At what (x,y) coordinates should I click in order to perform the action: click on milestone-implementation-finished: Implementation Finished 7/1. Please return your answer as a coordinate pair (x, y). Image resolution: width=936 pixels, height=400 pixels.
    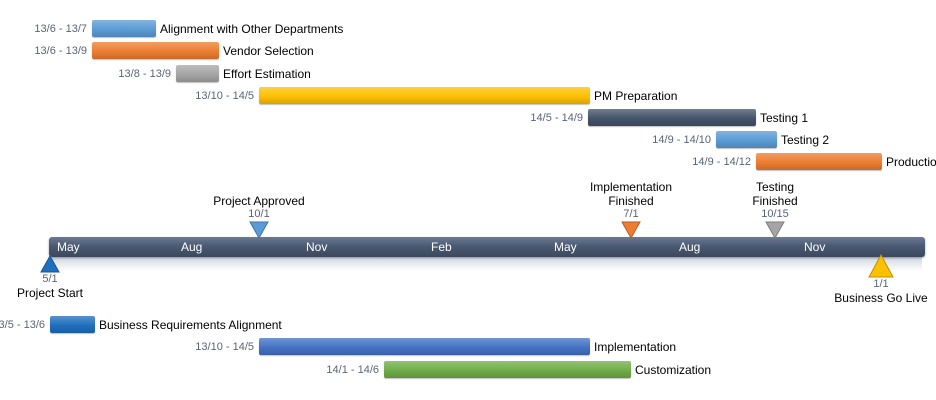
    Looking at the image, I should click on (631, 209).